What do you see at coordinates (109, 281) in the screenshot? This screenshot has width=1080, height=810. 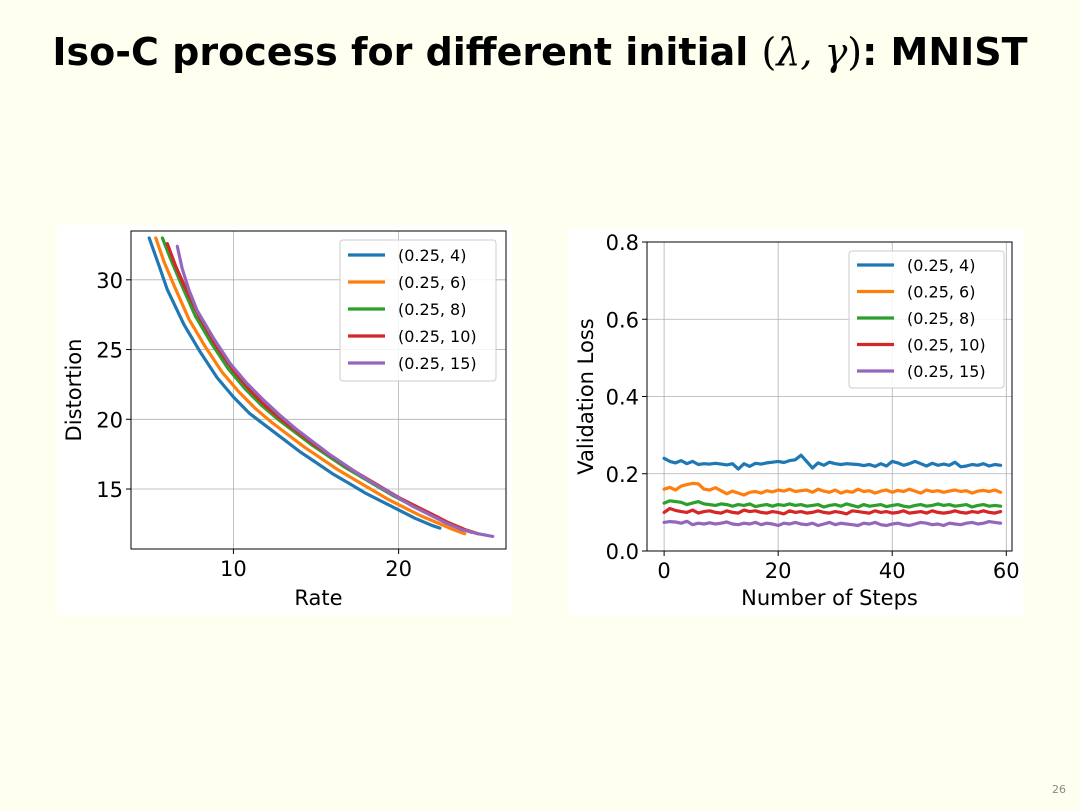 I see `chart1-y-tick-label: 30` at bounding box center [109, 281].